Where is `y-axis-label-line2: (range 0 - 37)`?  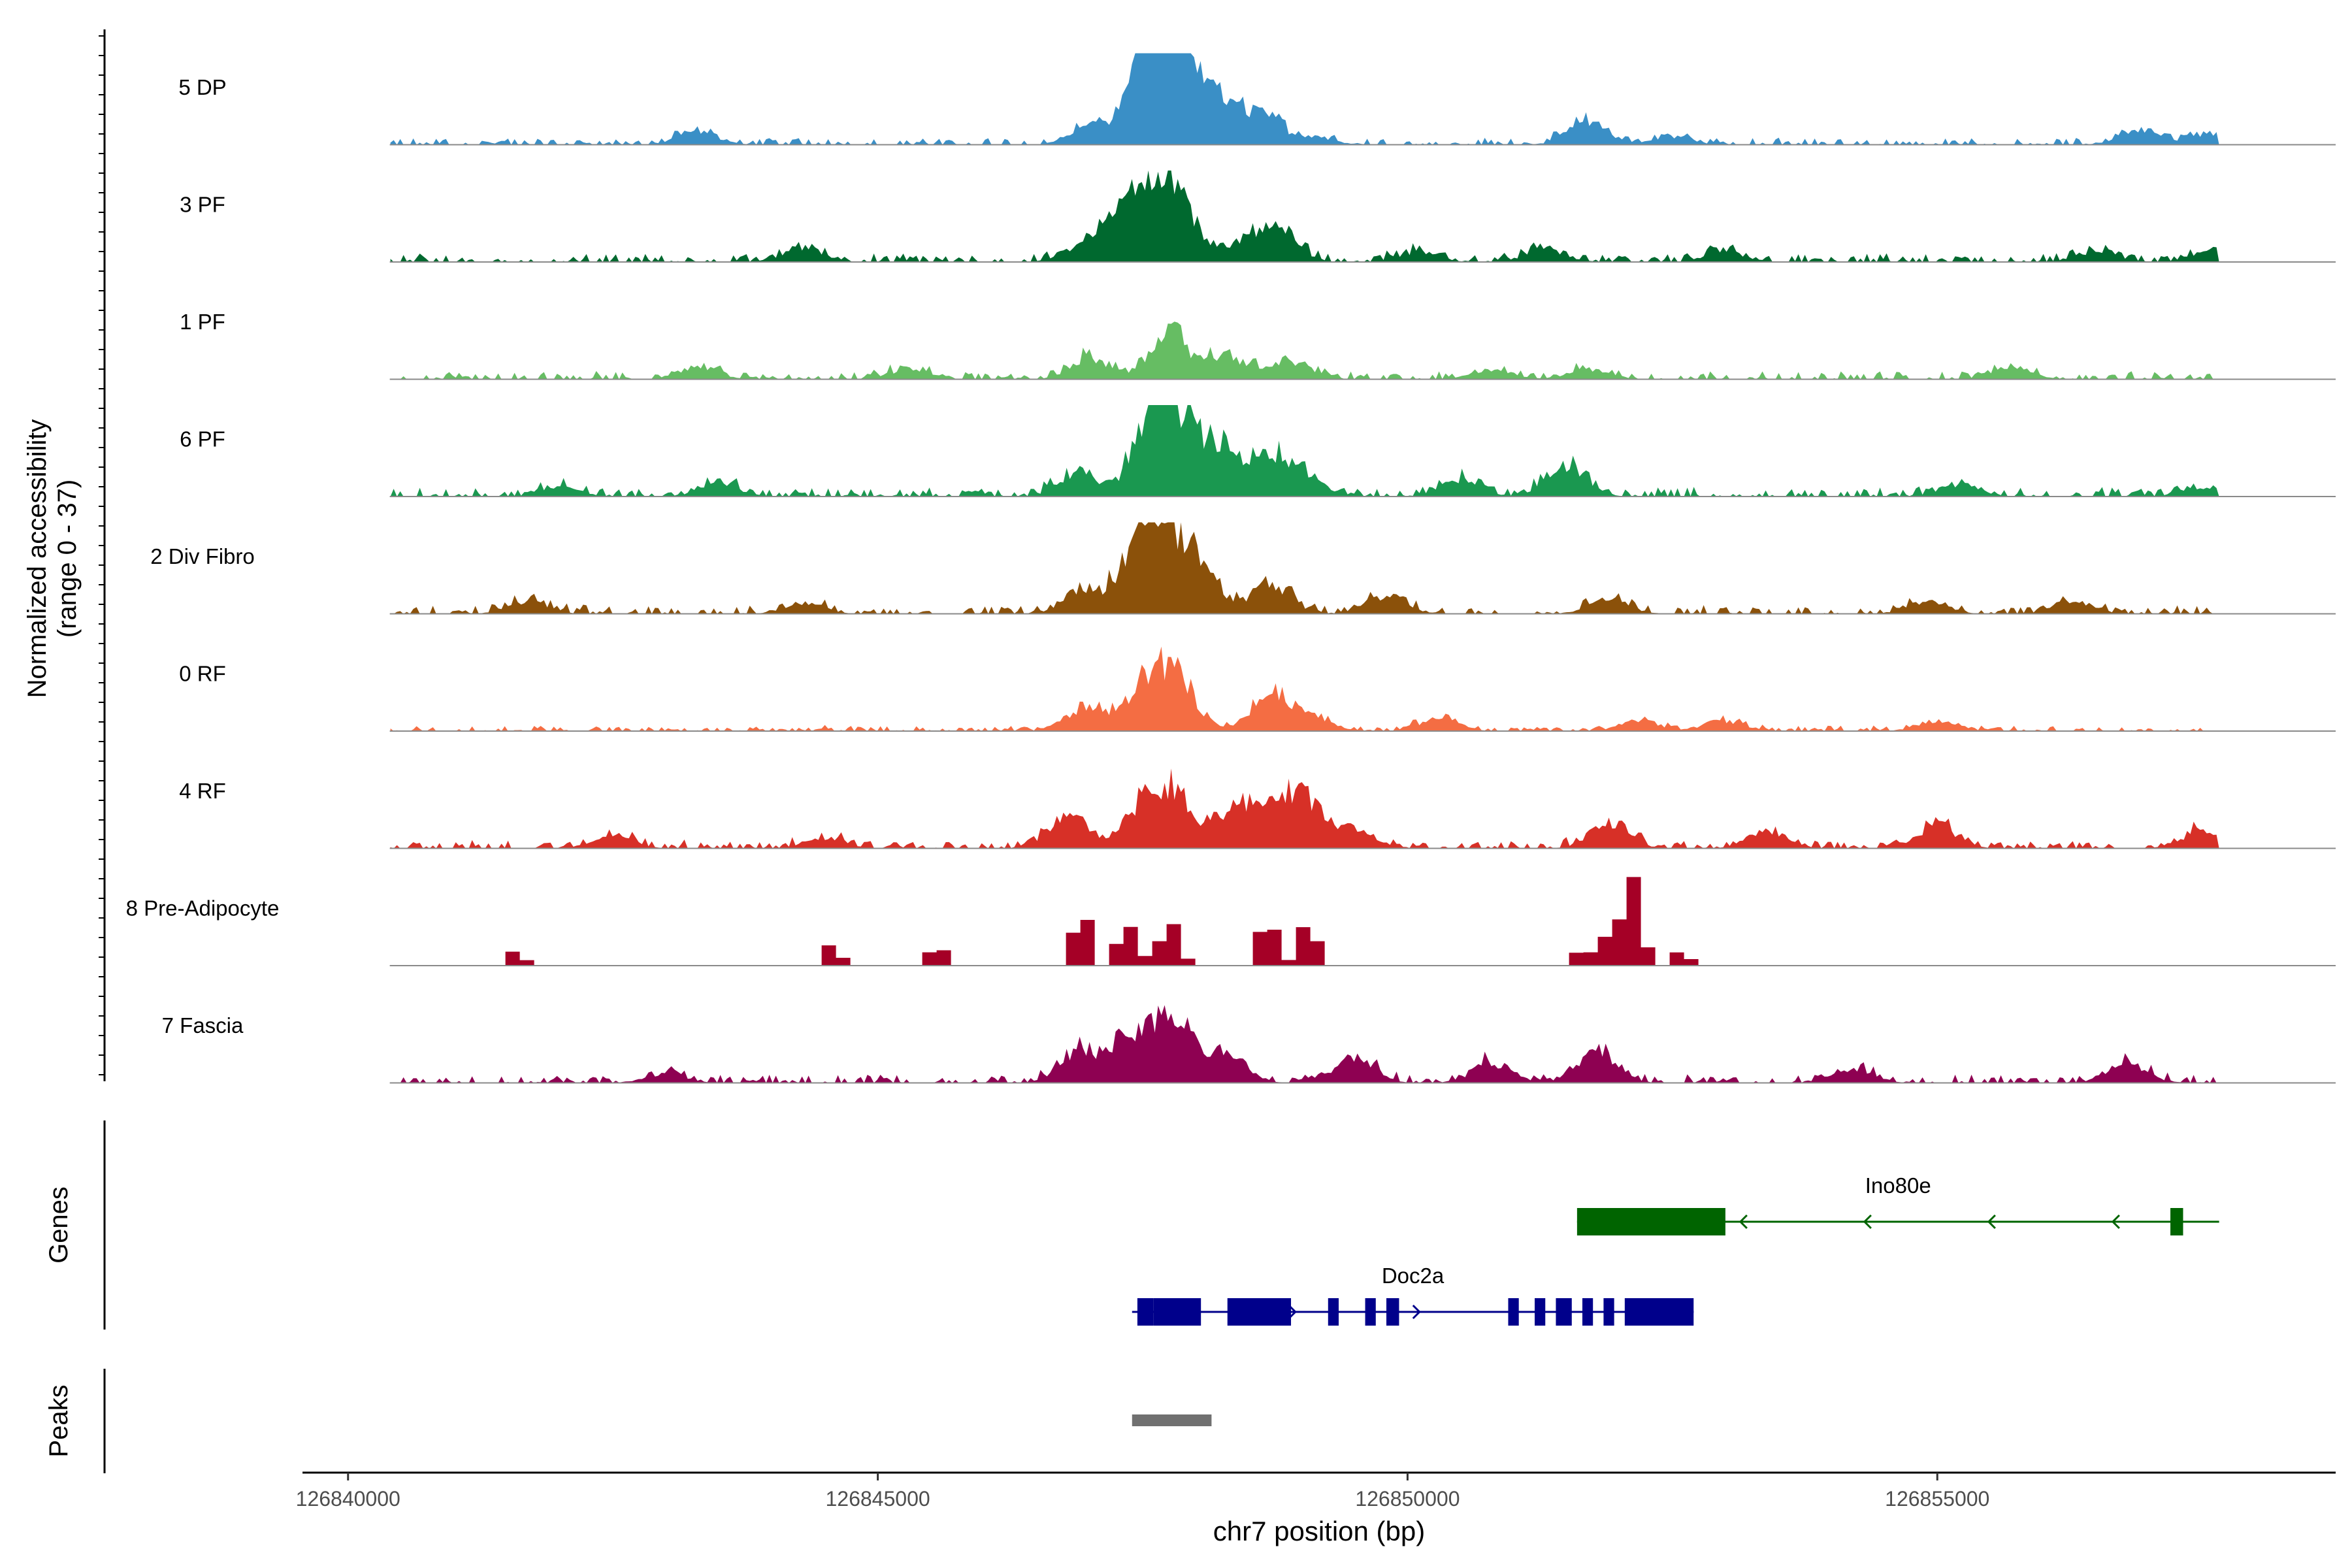
y-axis-label-line2: (range 0 - 37) is located at coordinates (67, 559).